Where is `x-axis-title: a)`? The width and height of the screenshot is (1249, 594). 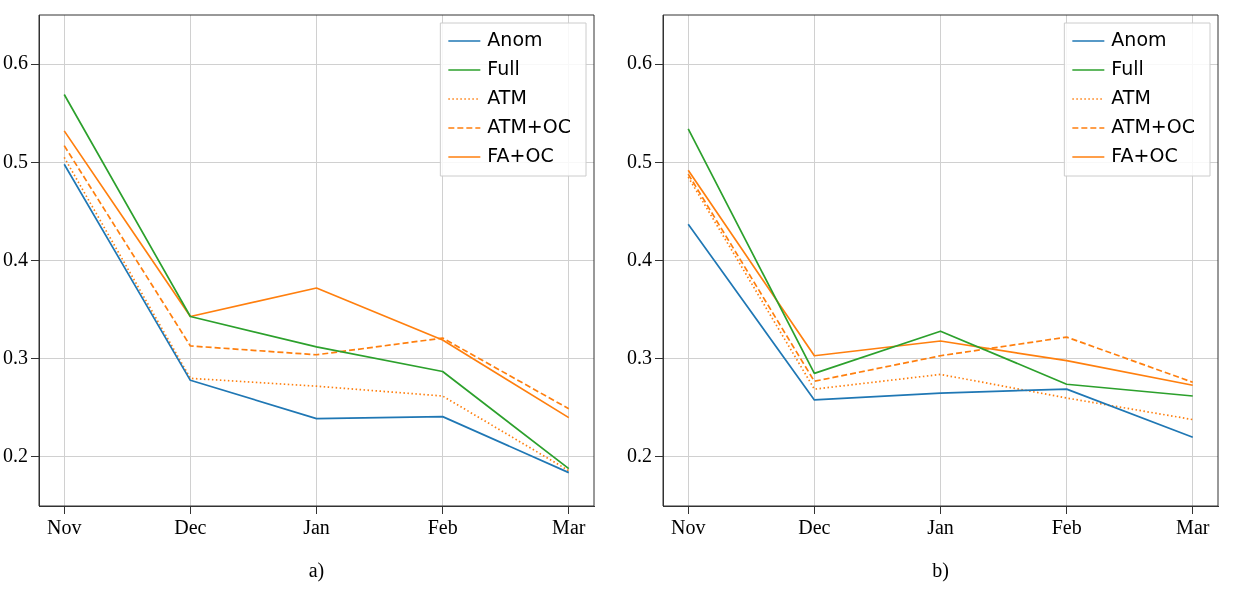
x-axis-title: a) is located at coordinates (316, 571).